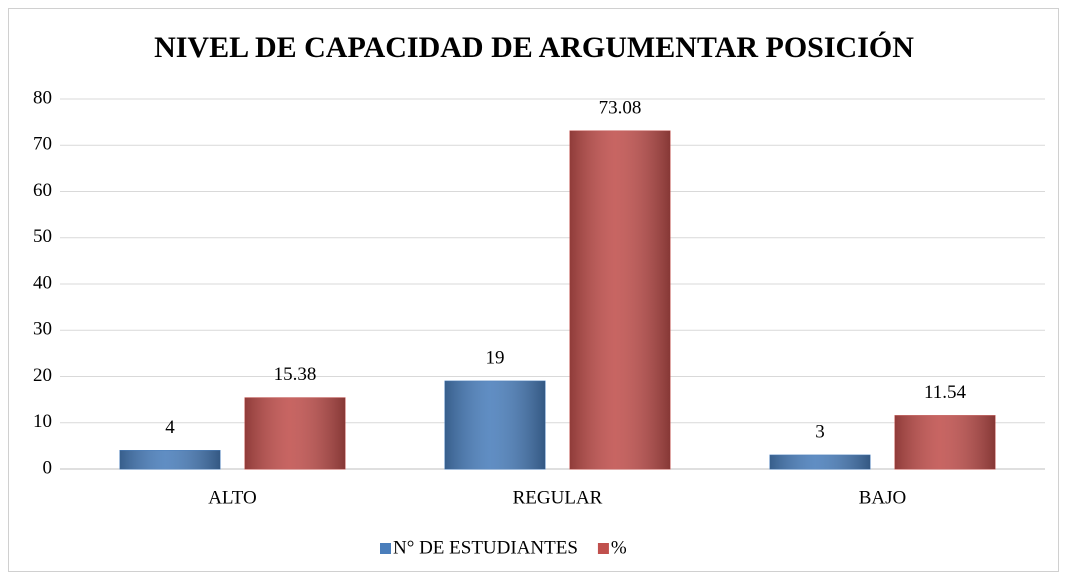 This screenshot has height=580, width=1068. Describe the element at coordinates (48, 467) in the screenshot. I see `y-tick-label: 0` at that location.